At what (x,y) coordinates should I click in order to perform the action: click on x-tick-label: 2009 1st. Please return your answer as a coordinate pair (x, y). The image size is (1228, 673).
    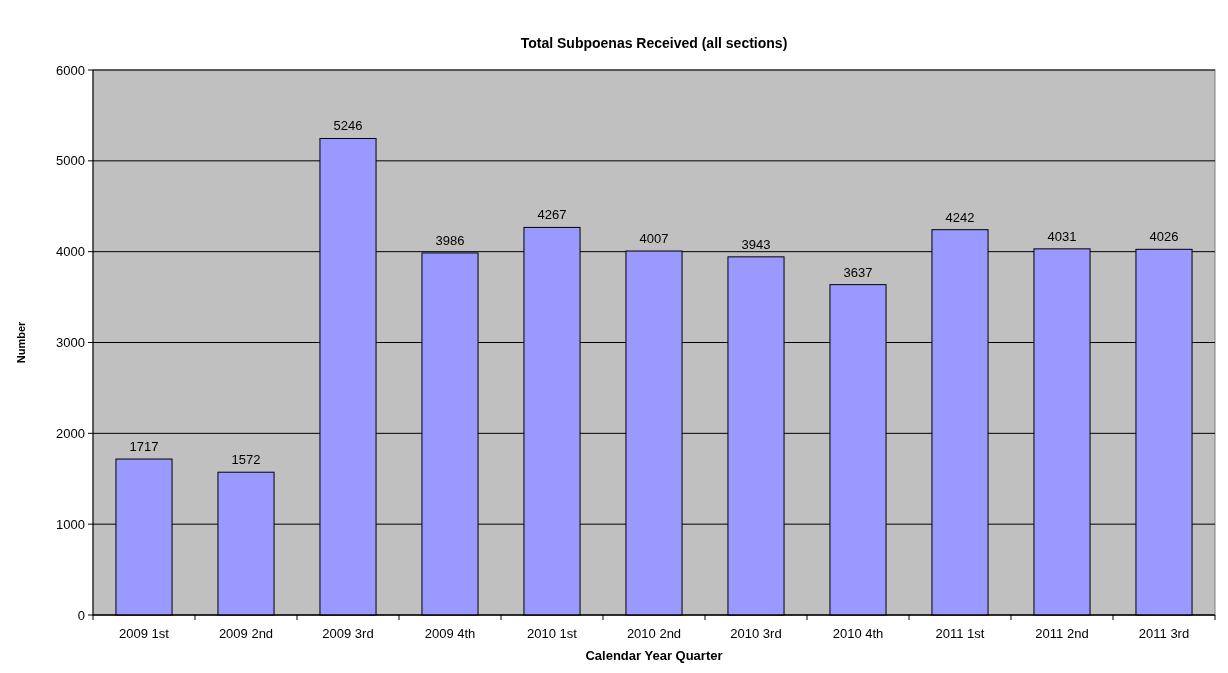
    Looking at the image, I should click on (144, 633).